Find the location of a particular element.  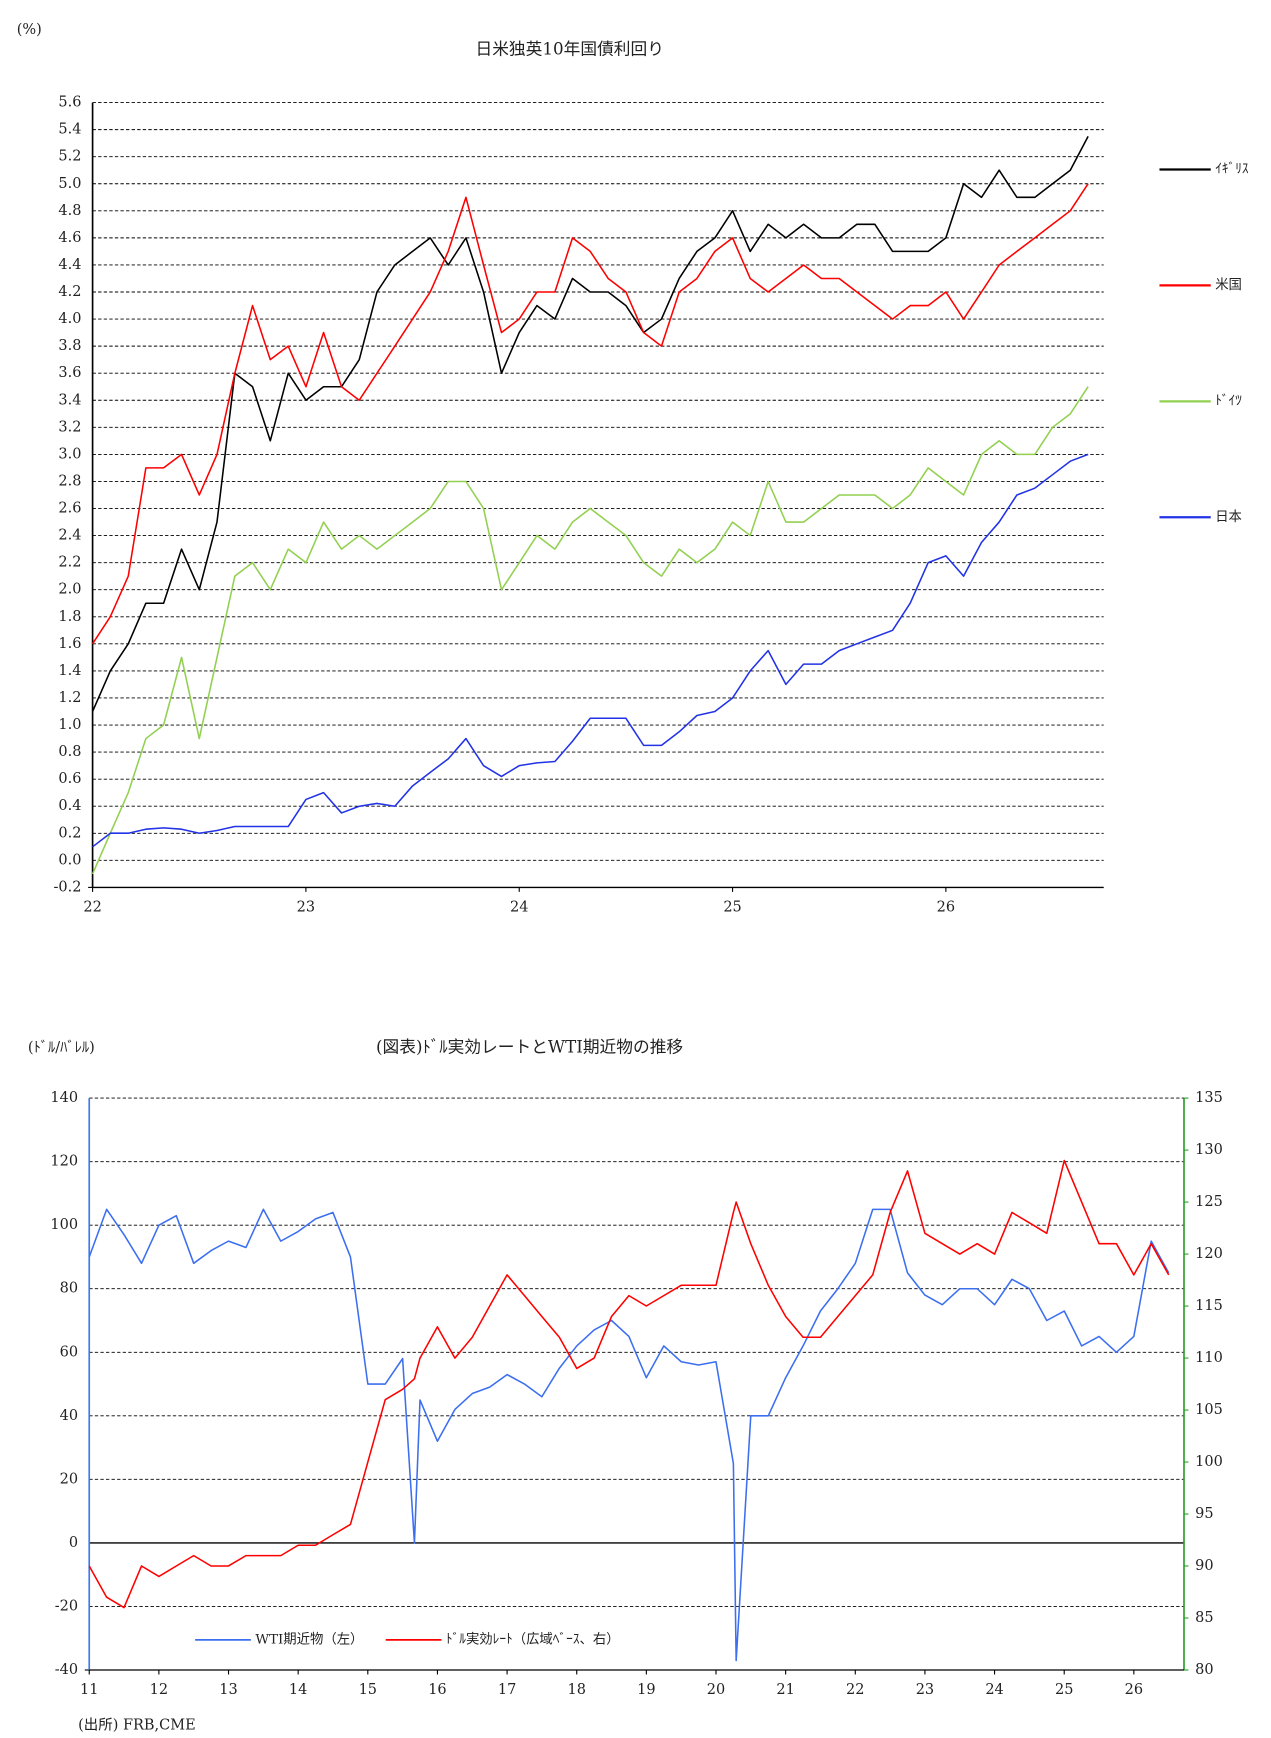

legend-label: ﾄﾞﾙ実効ﾚｰﾄ（広域ﾍﾞｰｽ、右） is located at coordinates (533, 1639).